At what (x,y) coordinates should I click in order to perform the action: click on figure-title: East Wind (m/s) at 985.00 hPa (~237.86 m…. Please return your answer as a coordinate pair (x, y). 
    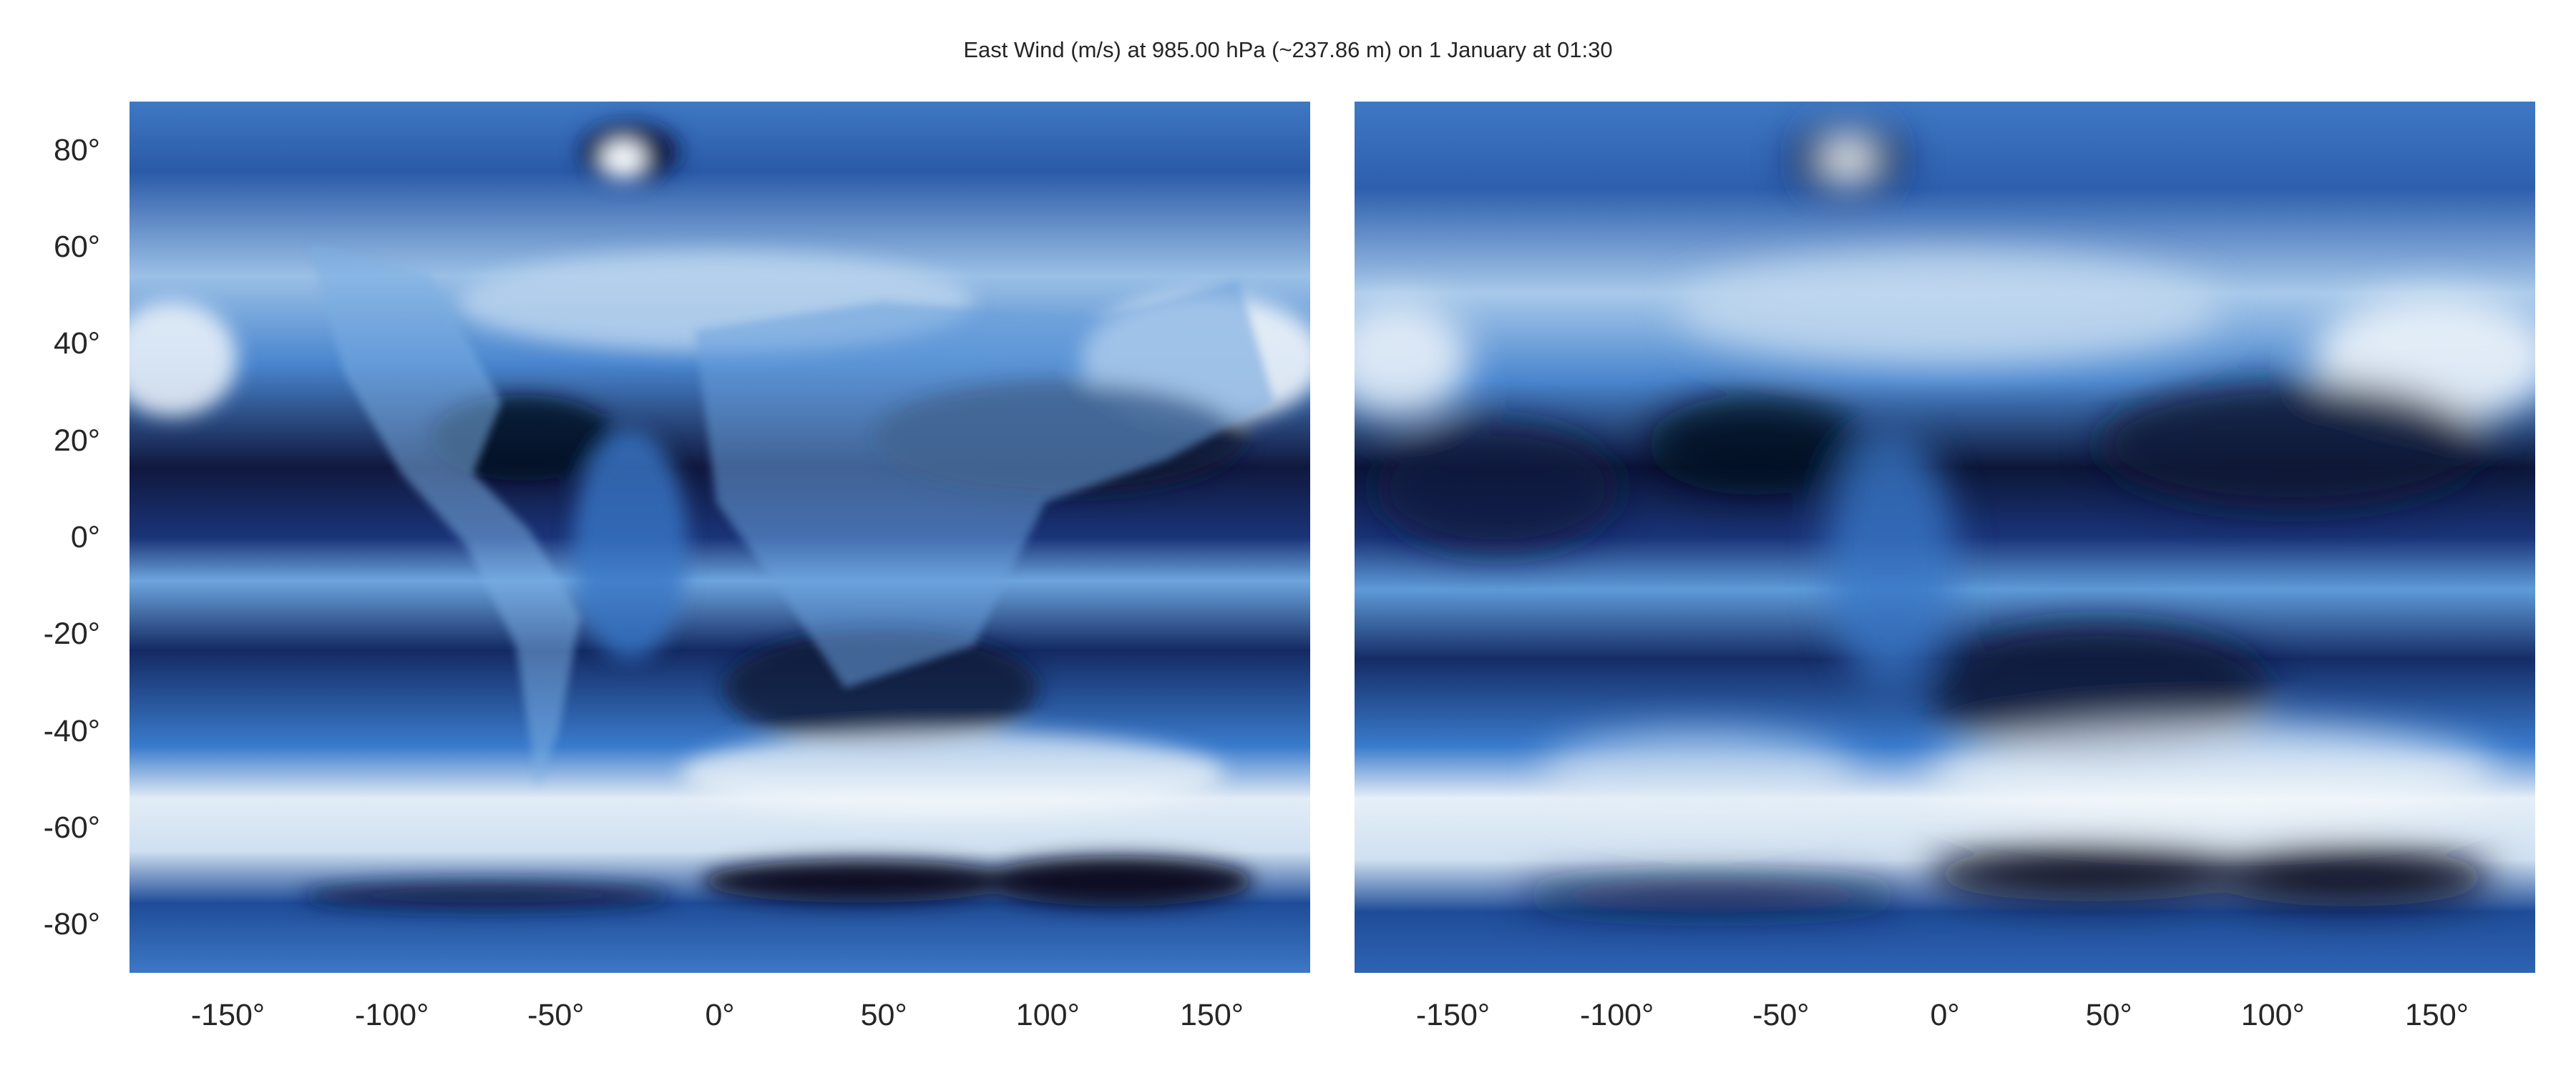
    Looking at the image, I should click on (1288, 49).